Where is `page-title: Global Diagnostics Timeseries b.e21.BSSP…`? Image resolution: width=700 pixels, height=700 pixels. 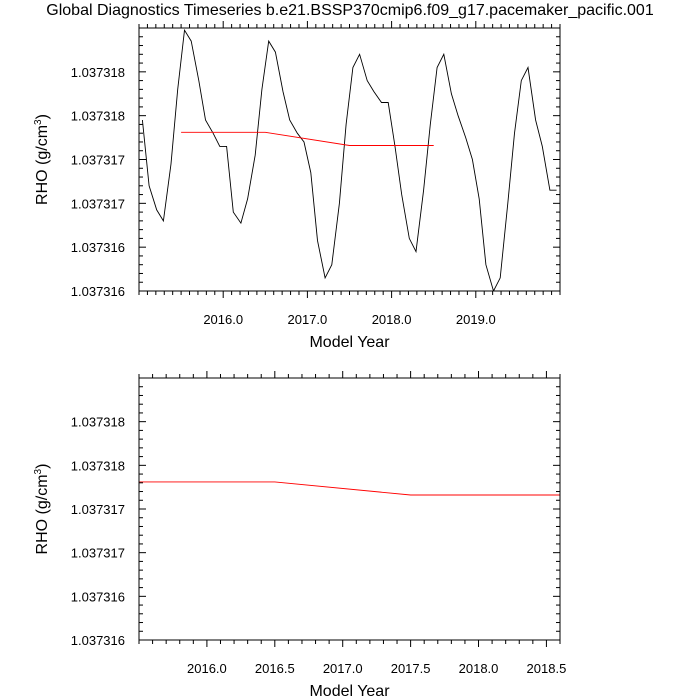 page-title: Global Diagnostics Timeseries b.e21.BSSP… is located at coordinates (350, 10).